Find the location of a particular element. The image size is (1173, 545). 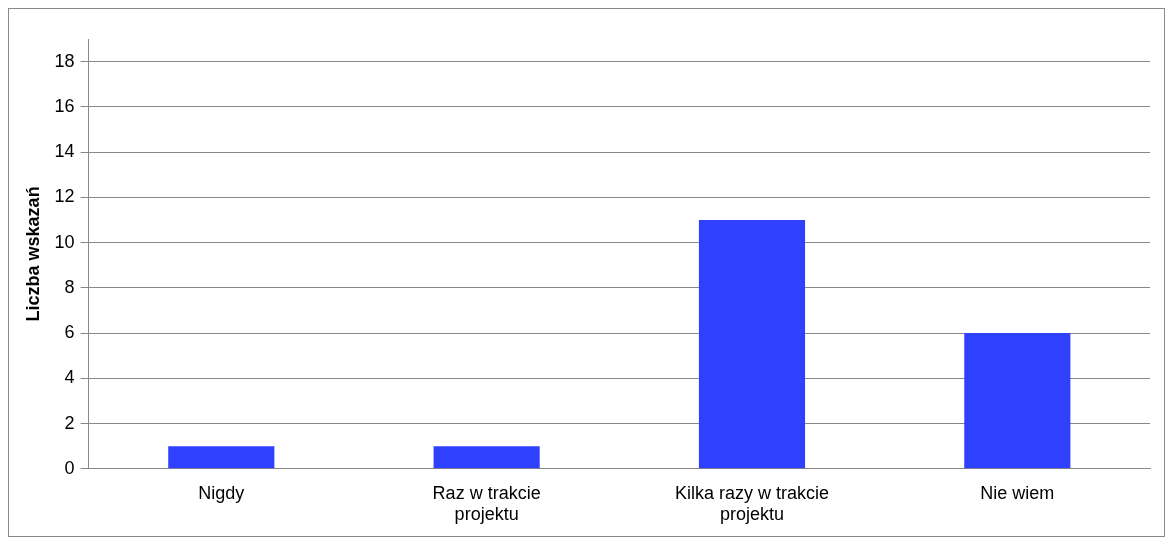

y-tick-label: 6 is located at coordinates (69, 332).